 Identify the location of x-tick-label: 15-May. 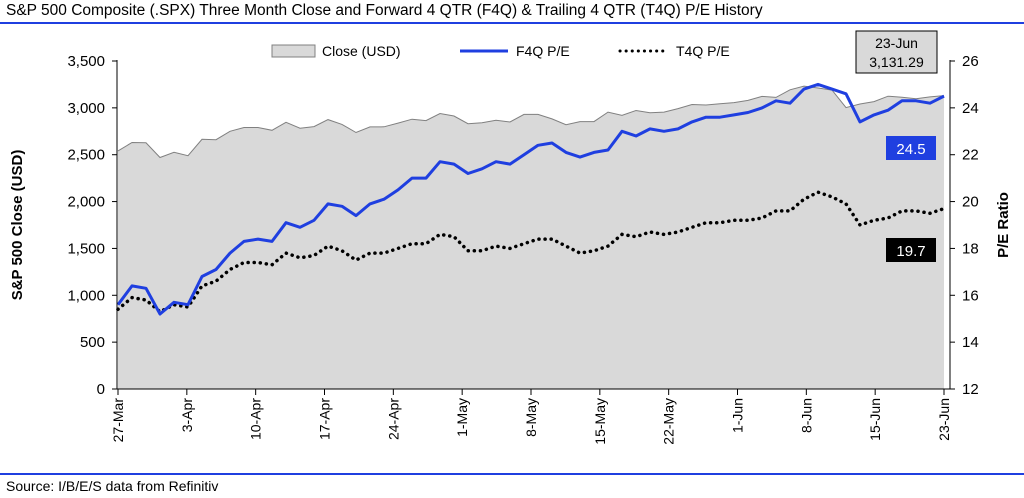
(600, 421).